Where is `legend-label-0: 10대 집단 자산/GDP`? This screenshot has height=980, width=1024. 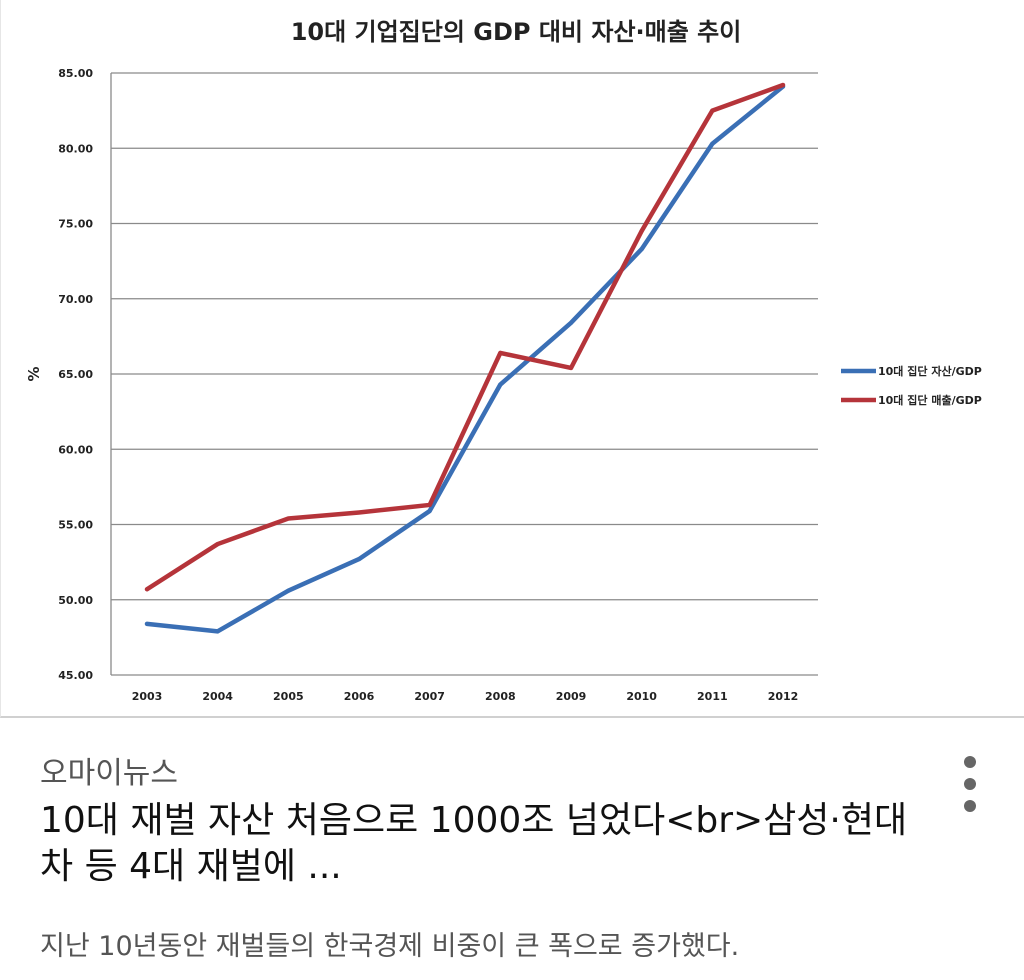 legend-label-0: 10대 집단 자산/GDP is located at coordinates (930, 371).